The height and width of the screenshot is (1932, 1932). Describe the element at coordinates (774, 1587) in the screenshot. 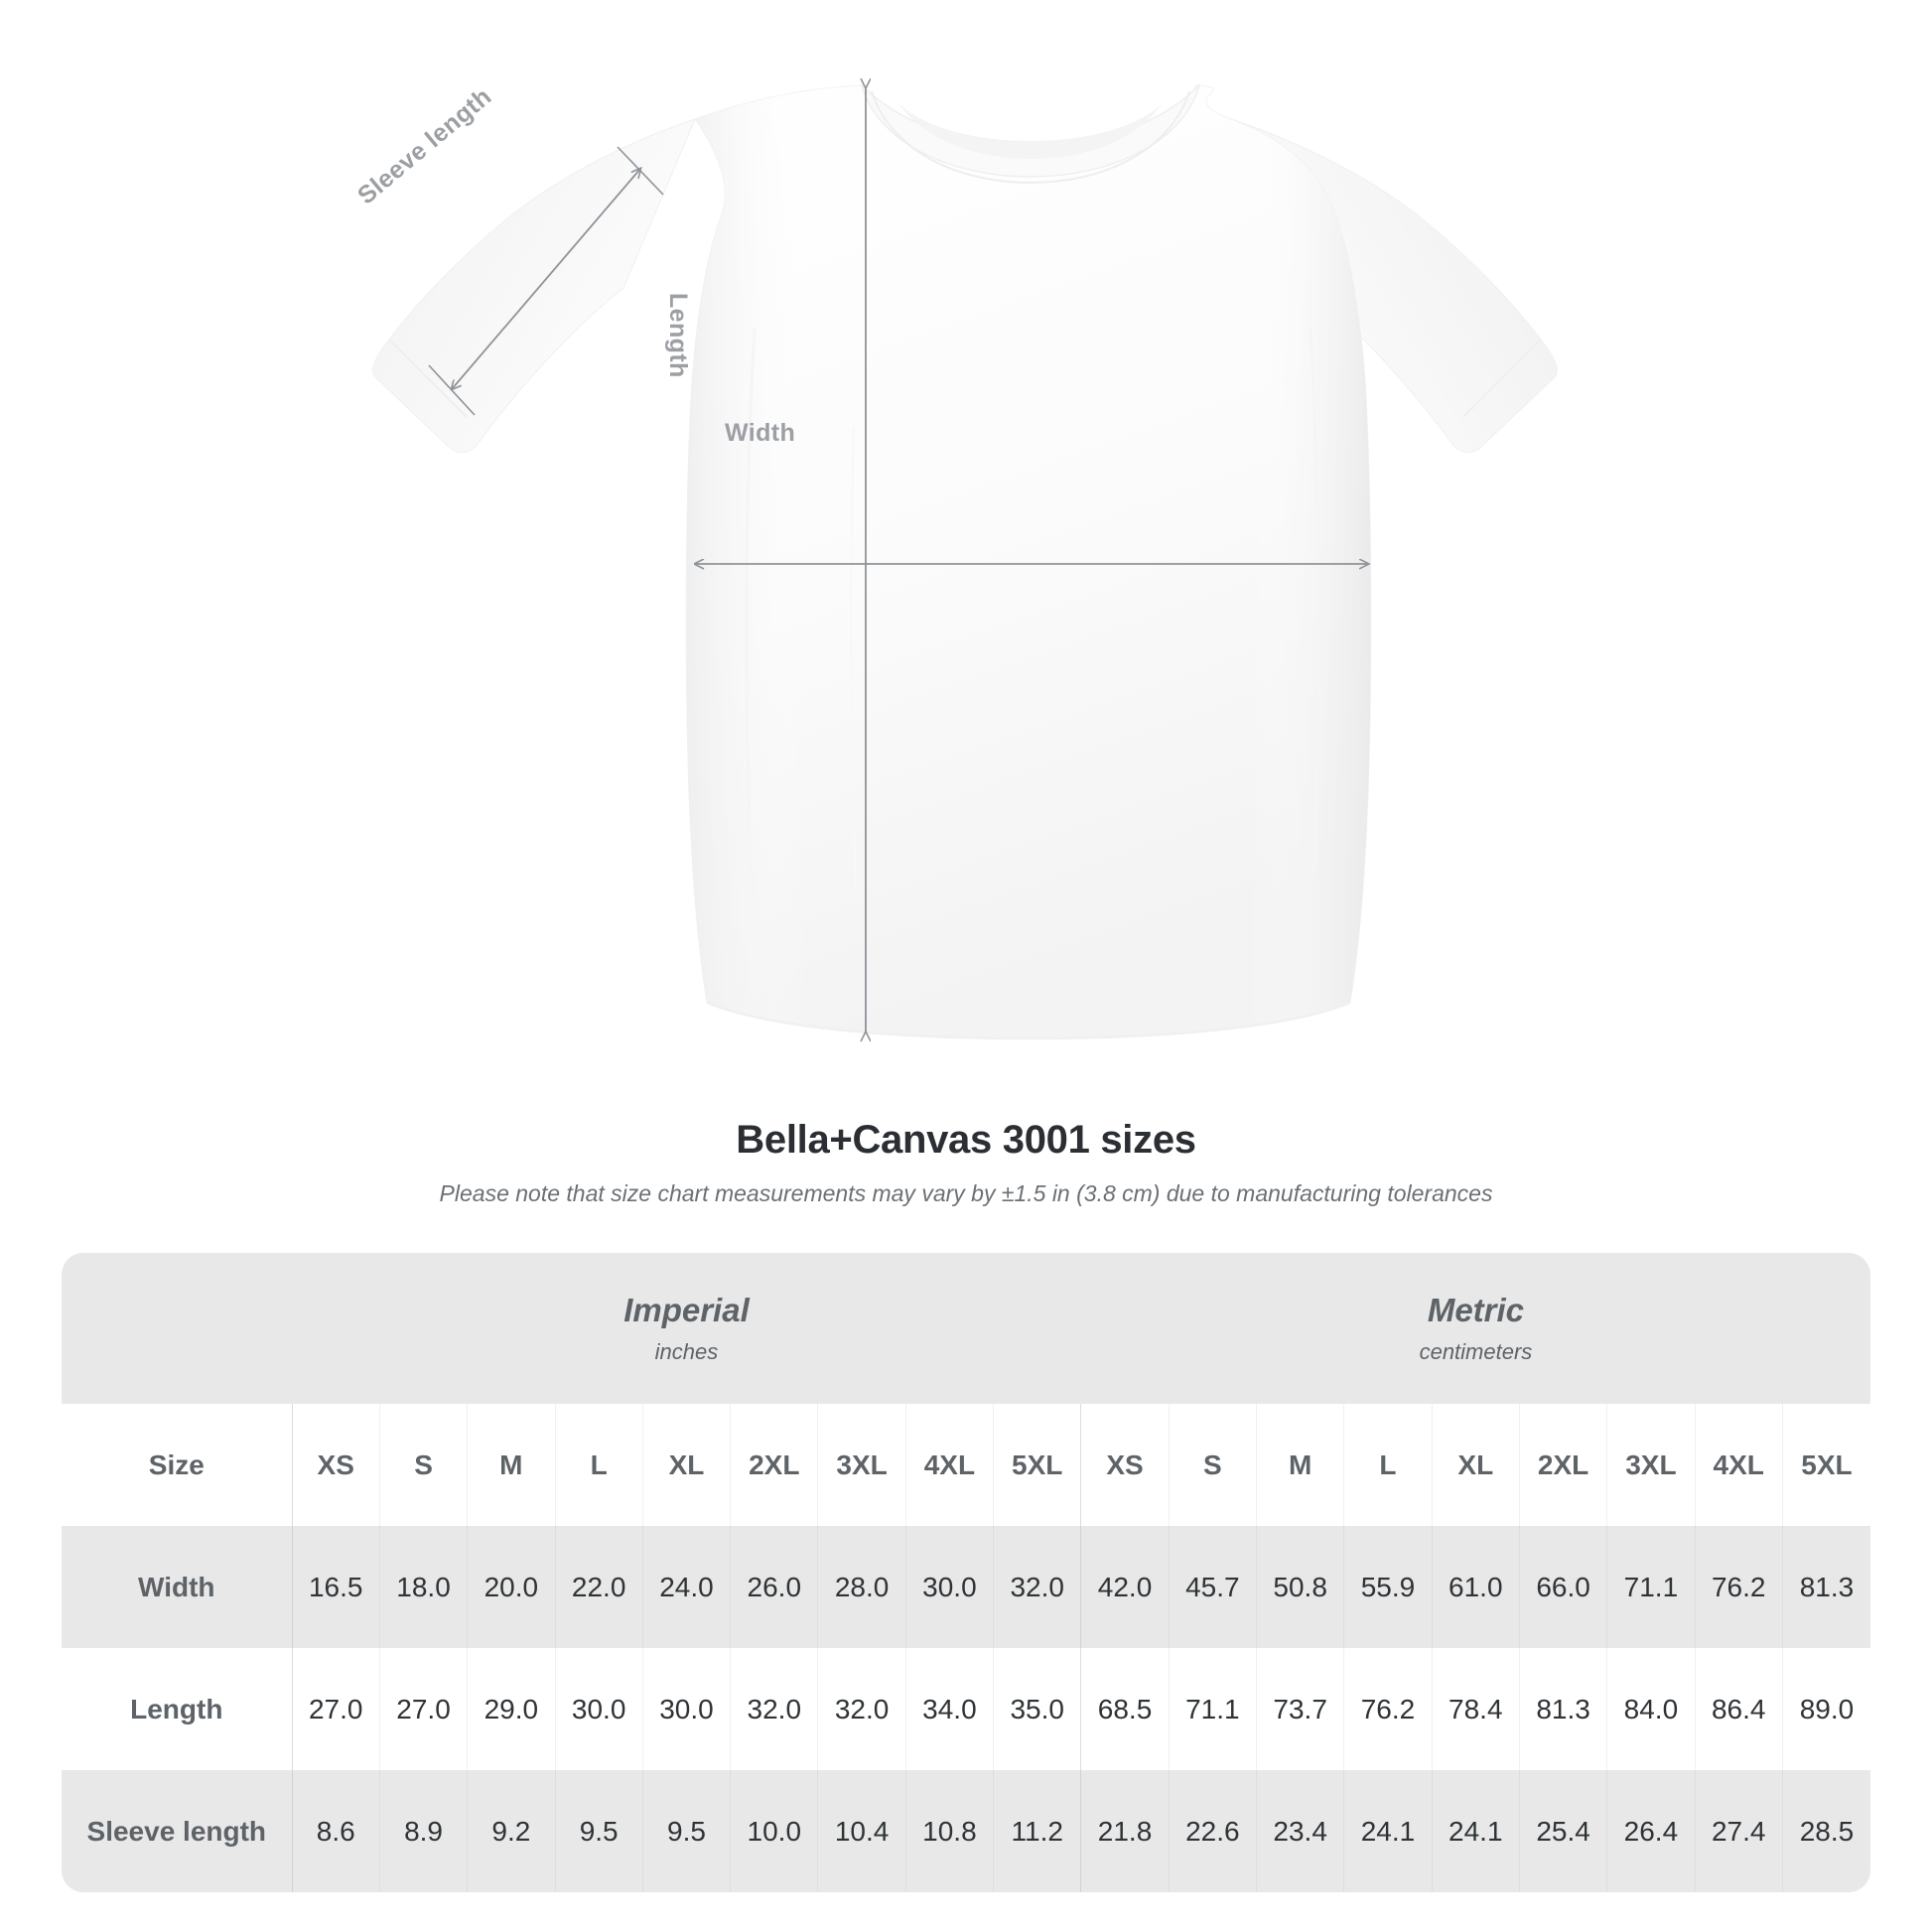

I see `cell-imperial: 26.0` at that location.